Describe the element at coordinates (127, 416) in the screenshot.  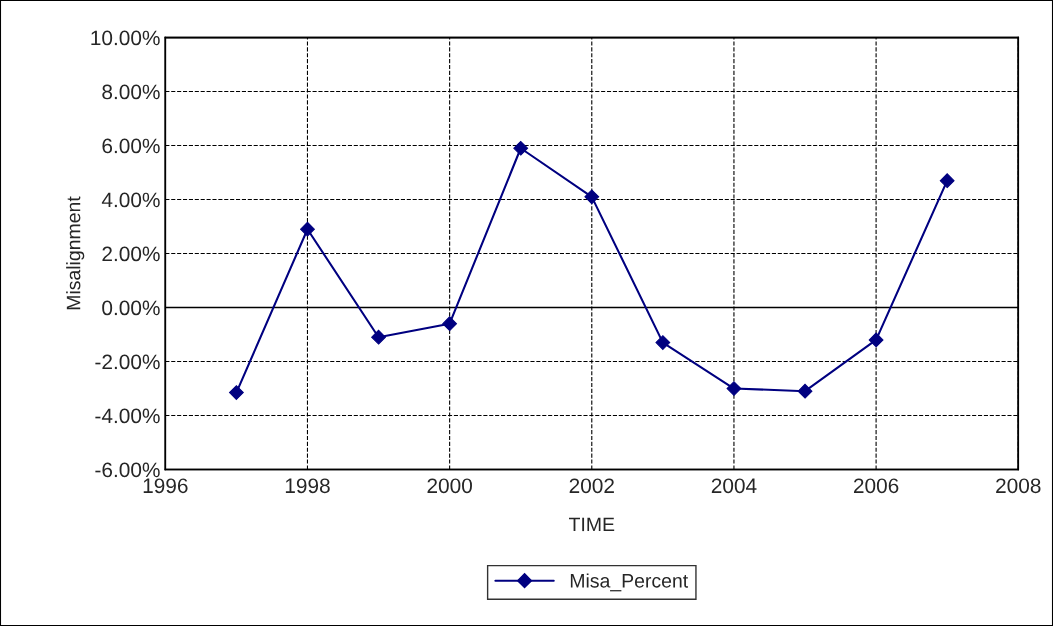
I see `y-tick-label: -4.00%` at that location.